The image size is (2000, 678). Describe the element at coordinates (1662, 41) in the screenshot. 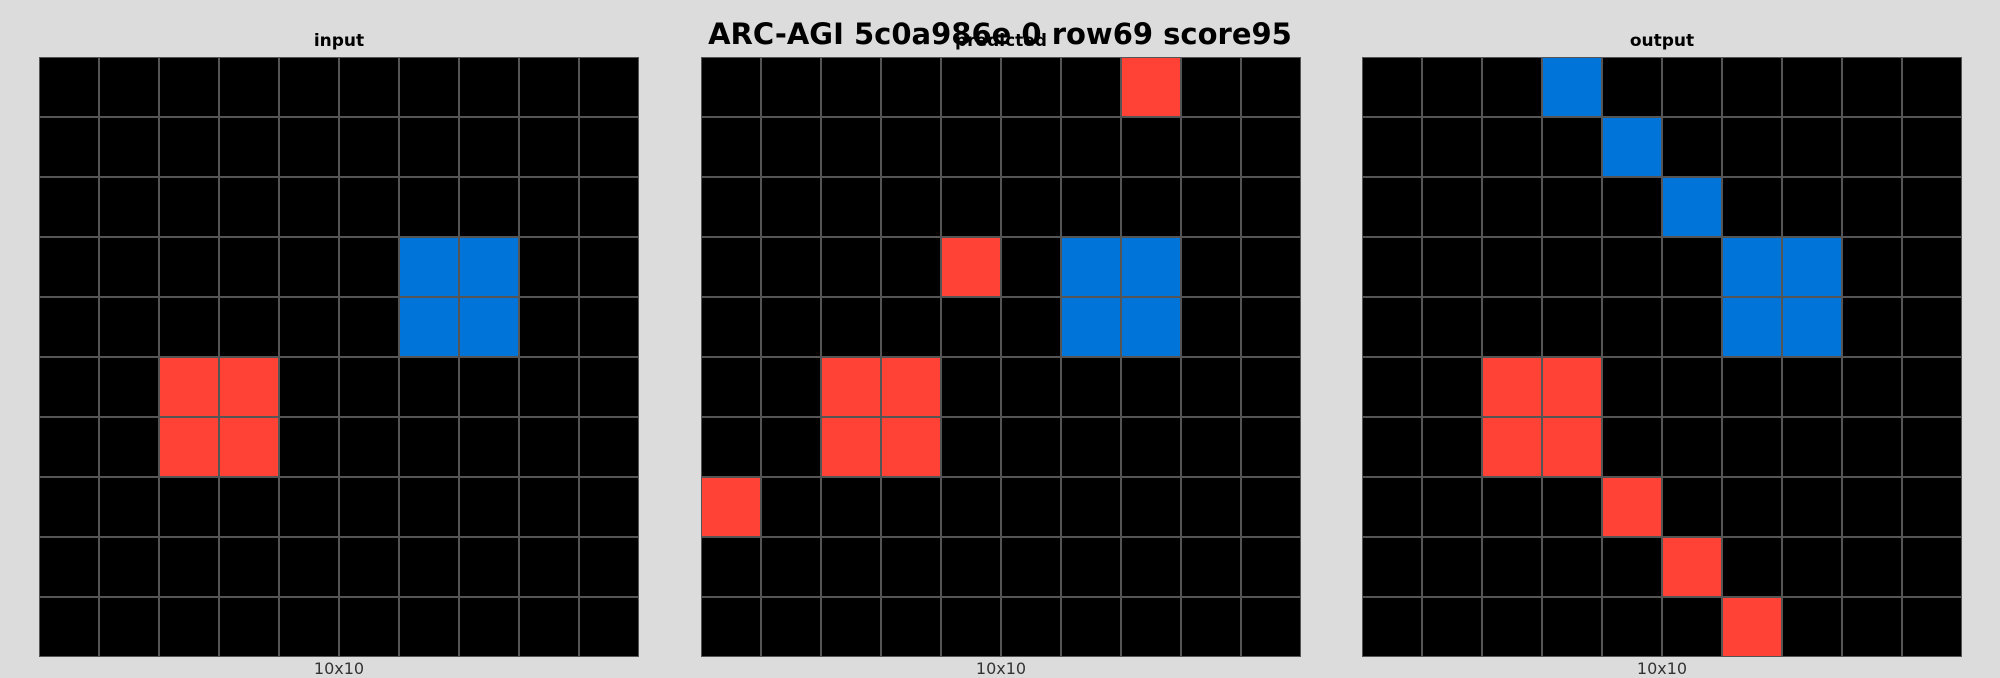

I see `output-panel-title: output` at that location.